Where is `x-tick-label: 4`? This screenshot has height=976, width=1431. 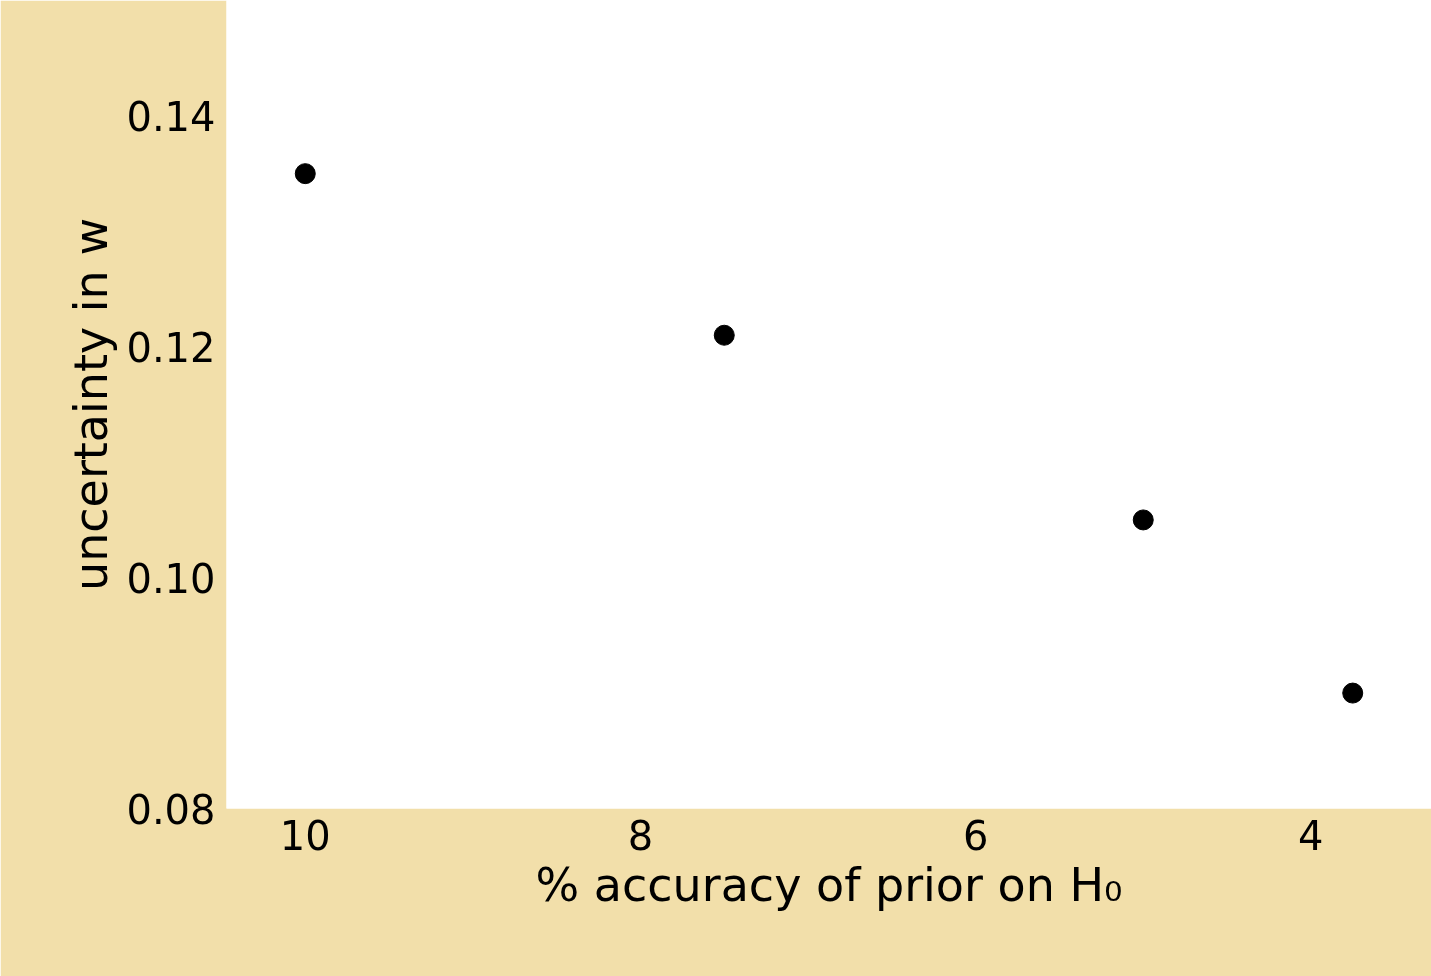
x-tick-label: 4 is located at coordinates (1311, 835).